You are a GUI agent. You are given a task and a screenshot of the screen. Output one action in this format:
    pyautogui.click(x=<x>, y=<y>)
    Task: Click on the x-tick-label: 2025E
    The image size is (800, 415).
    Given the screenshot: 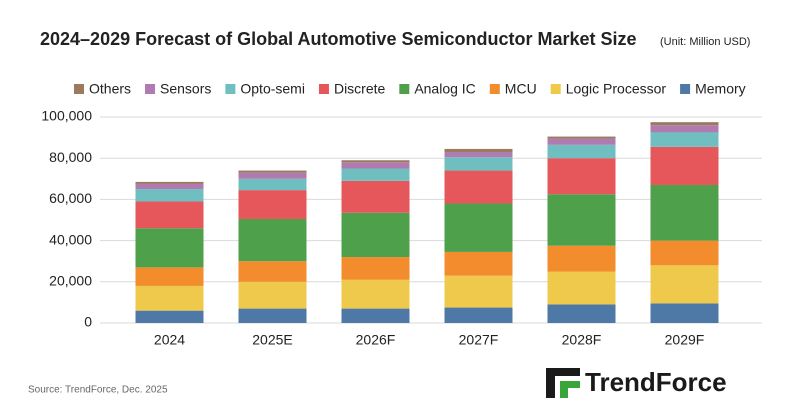 What is the action you would take?
    pyautogui.click(x=272, y=340)
    